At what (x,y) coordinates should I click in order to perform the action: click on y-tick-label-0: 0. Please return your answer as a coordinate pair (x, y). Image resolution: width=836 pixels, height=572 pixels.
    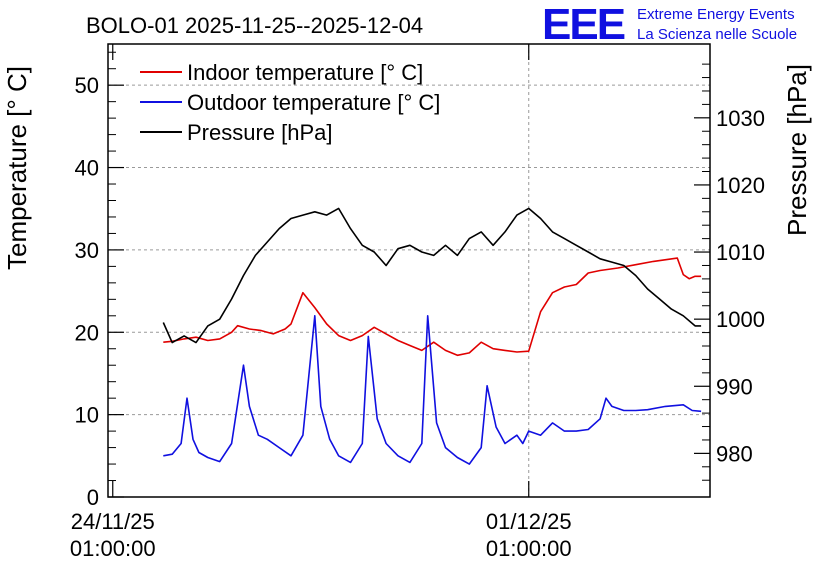
    Looking at the image, I should click on (93, 497).